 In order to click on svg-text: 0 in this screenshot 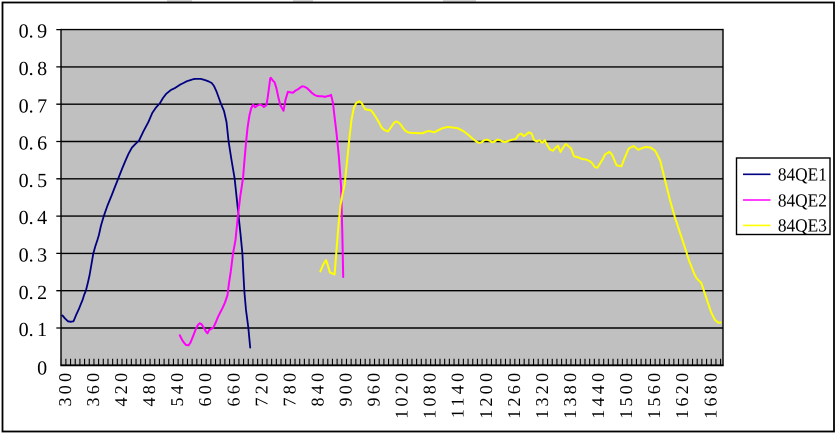, I will do `click(42, 369)`.